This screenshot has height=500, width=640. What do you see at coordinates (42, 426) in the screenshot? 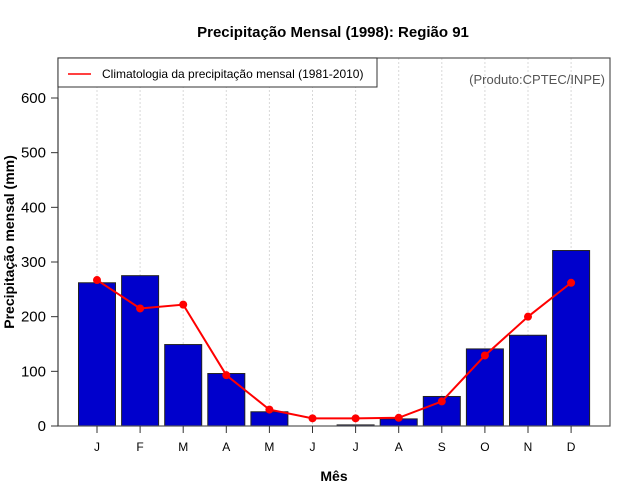
I see `y-tick-label: 0` at bounding box center [42, 426].